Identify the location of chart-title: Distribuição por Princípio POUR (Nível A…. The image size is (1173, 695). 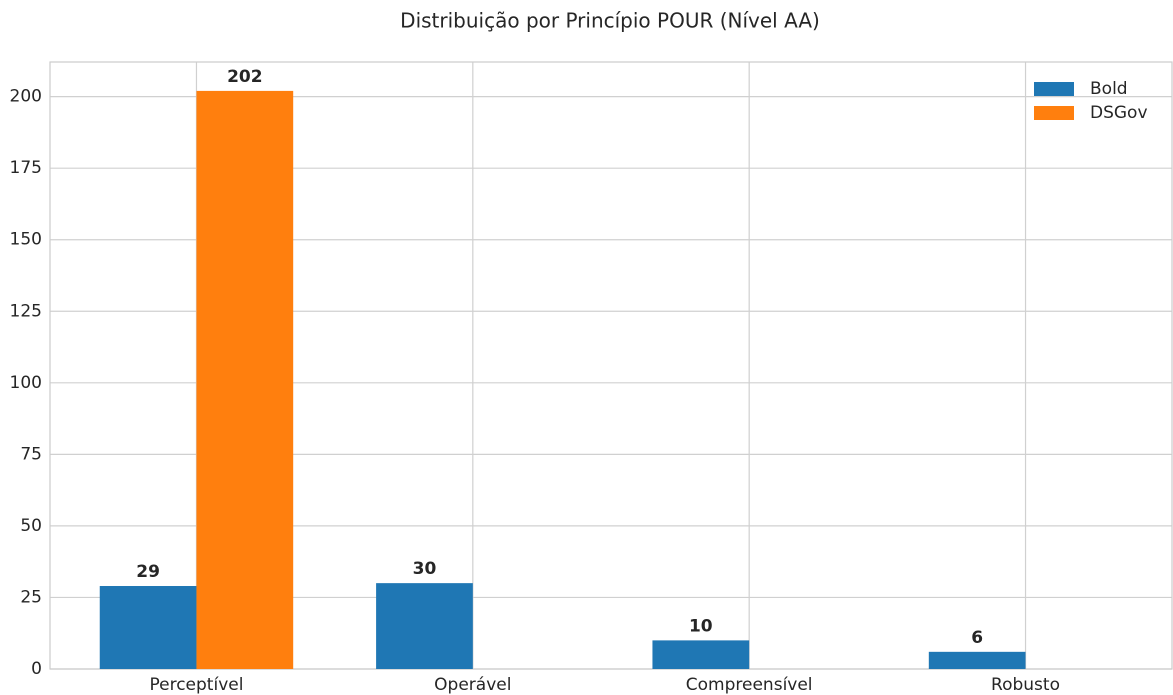
(610, 21).